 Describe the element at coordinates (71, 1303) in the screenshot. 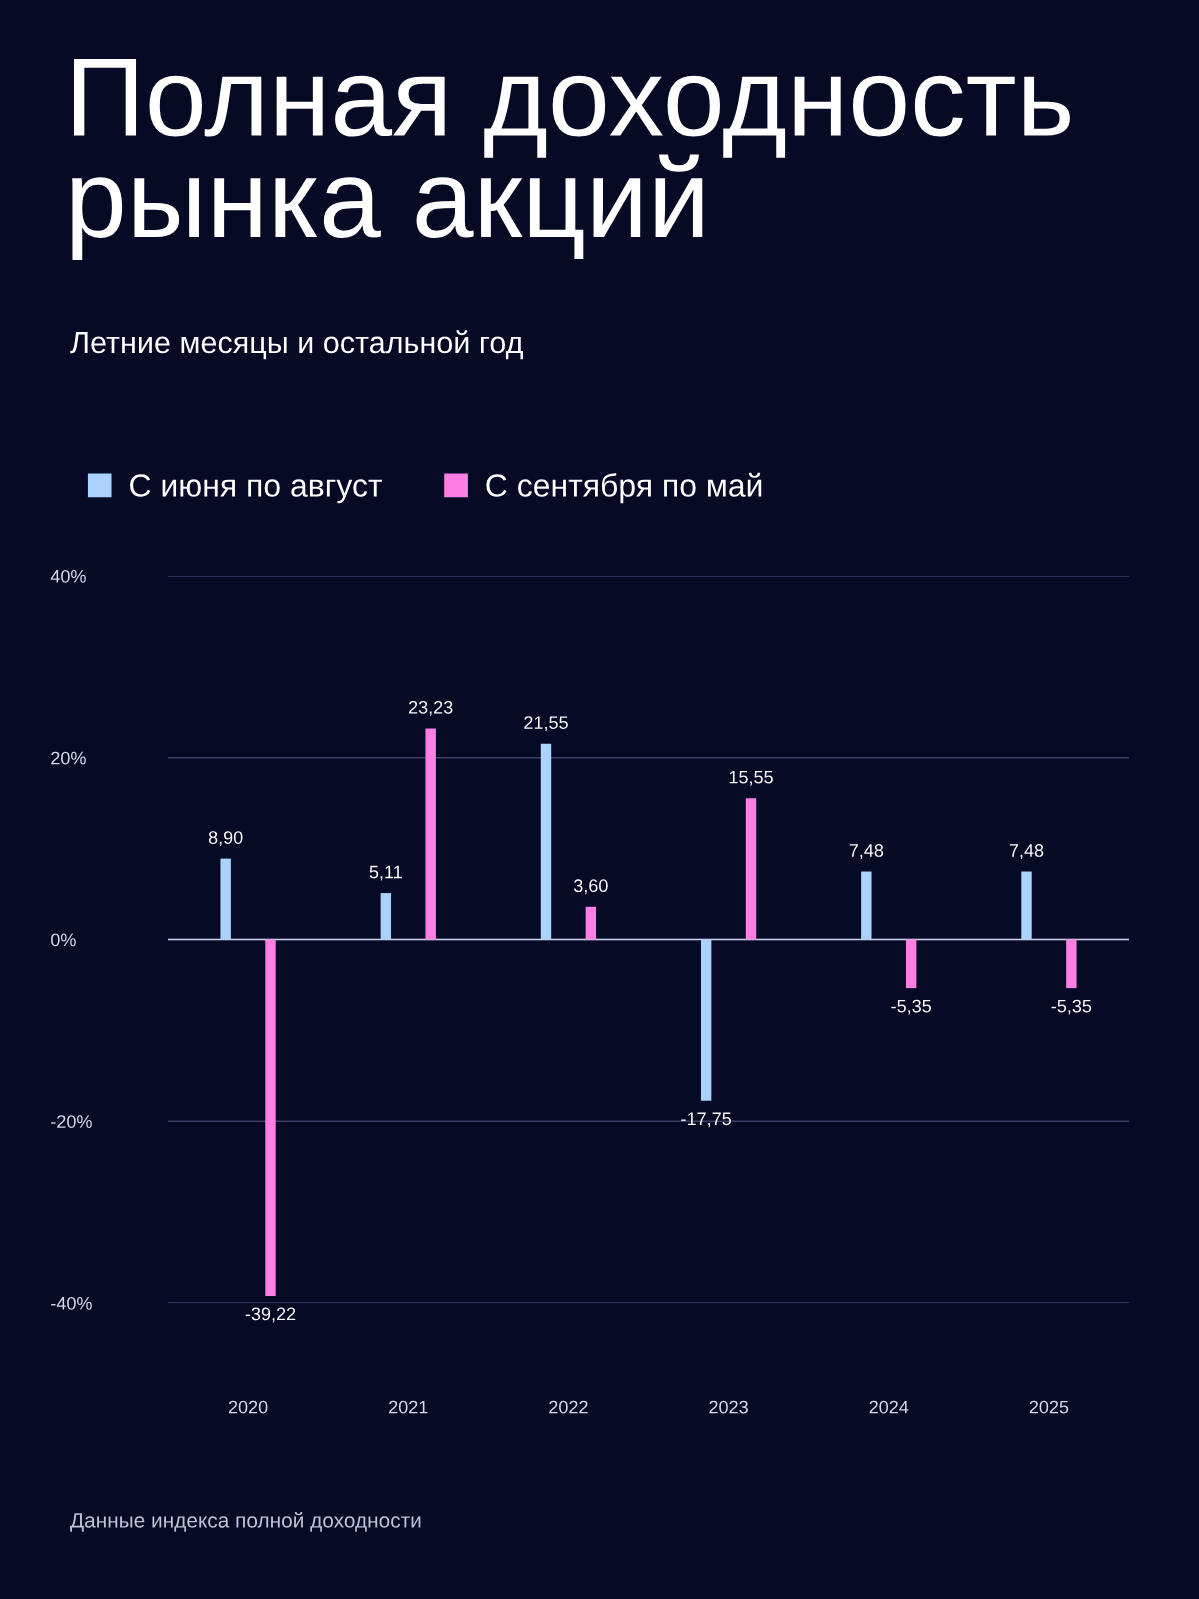

I see `y-tick-label: -40%` at that location.